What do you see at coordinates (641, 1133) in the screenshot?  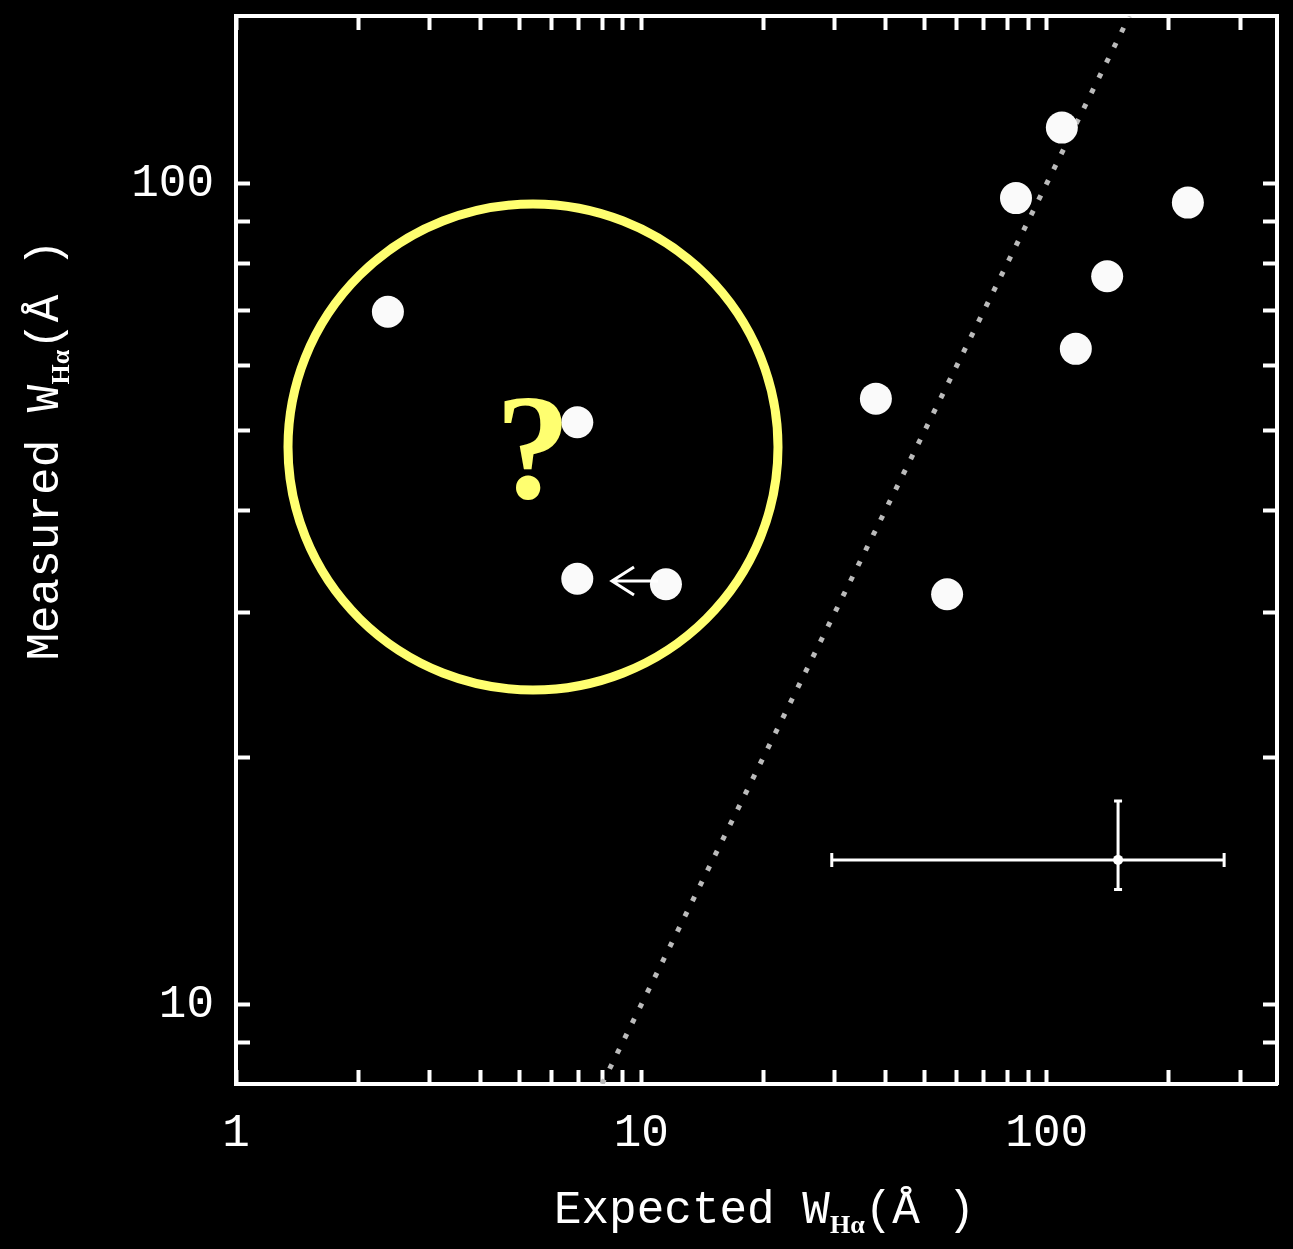 I see `x-tick-label: 10` at bounding box center [641, 1133].